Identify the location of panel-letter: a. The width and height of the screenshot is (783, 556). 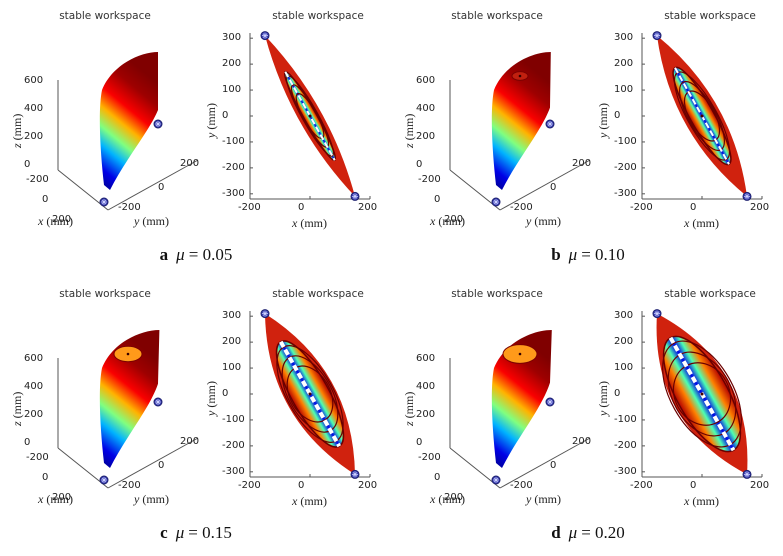
(164, 254).